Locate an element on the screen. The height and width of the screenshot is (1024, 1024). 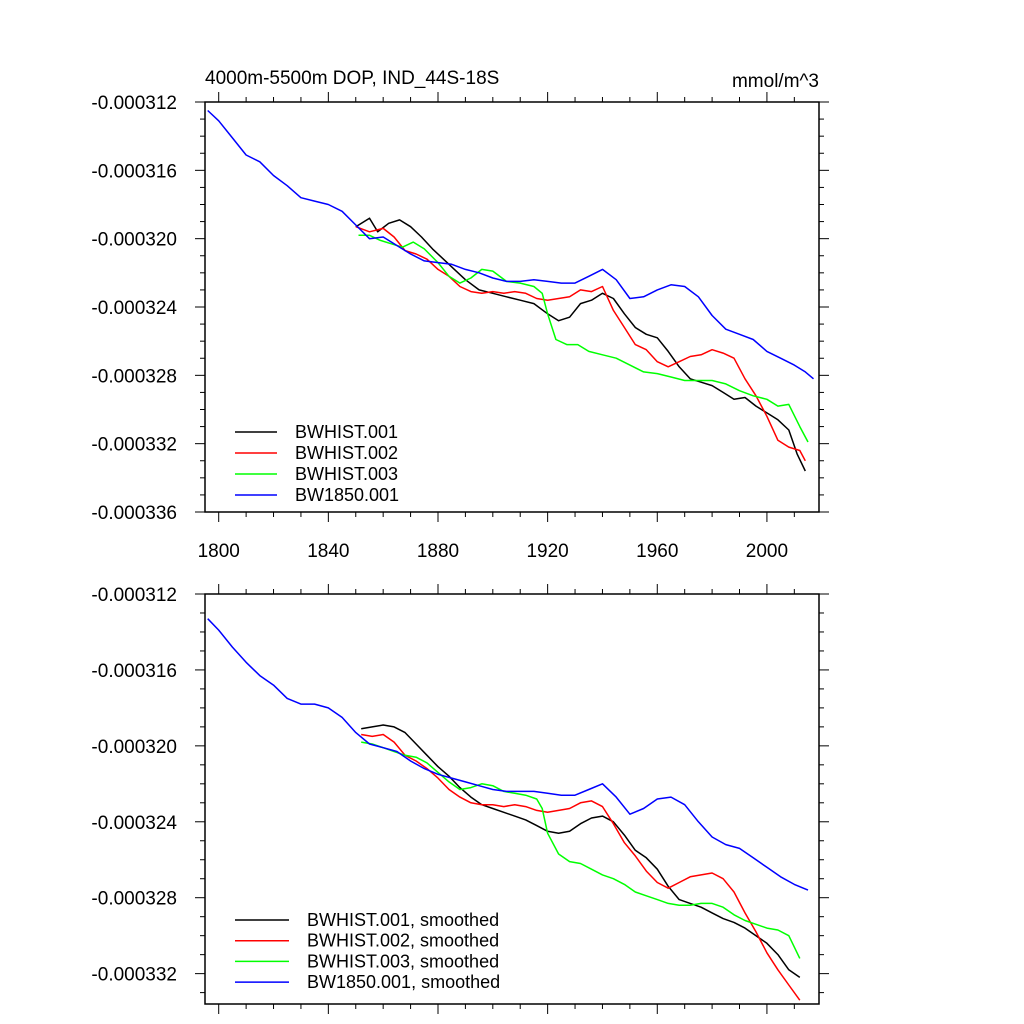
legend-label: BWHIST.002, smoothed is located at coordinates (403, 941).